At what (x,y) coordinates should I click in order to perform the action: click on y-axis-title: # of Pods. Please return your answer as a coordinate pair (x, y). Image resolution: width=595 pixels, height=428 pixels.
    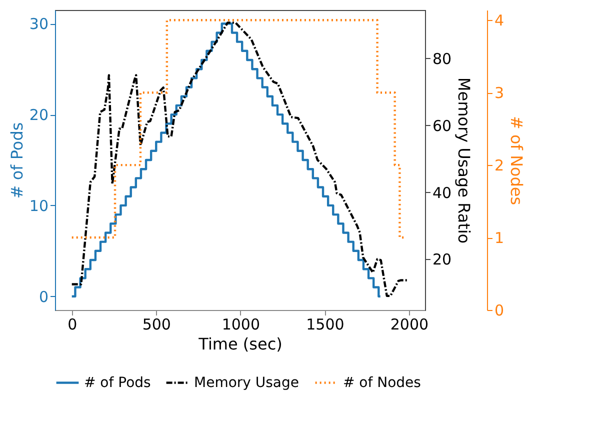
    Looking at the image, I should click on (16, 160).